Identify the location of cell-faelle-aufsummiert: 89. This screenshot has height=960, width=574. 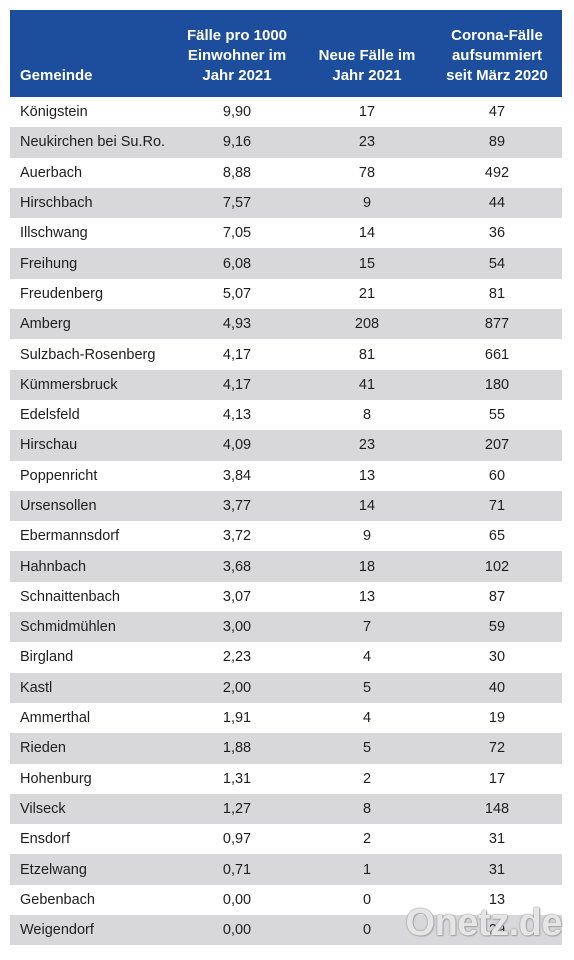
(497, 142).